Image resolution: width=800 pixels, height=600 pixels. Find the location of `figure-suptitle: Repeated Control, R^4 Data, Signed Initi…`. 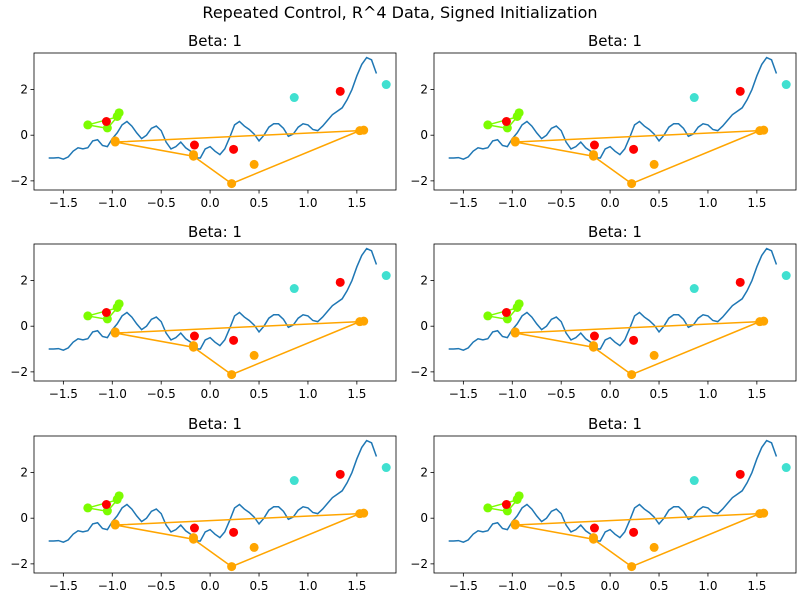

figure-suptitle: Repeated Control, R^4 Data, Signed Initi… is located at coordinates (399, 12).